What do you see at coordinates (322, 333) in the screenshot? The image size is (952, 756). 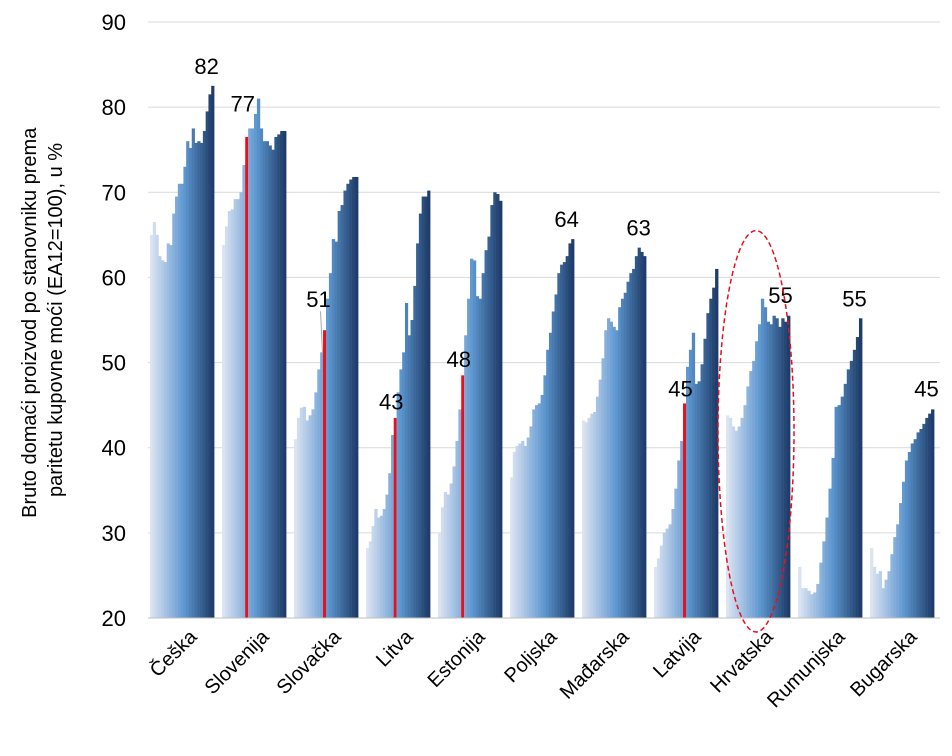 I see `data-label-leader-line` at bounding box center [322, 333].